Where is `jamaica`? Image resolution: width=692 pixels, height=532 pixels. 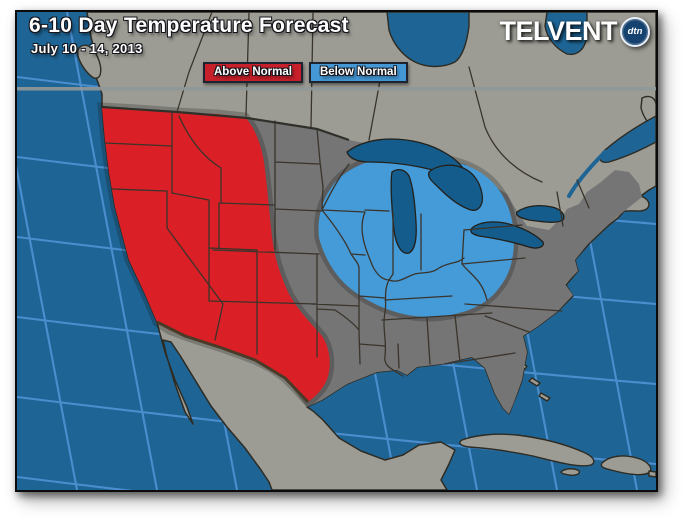 jamaica is located at coordinates (570, 472).